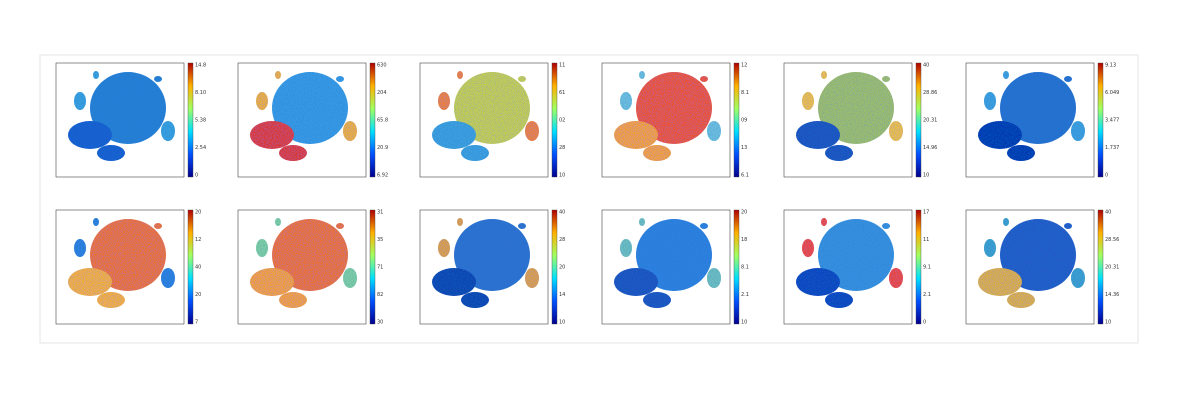 This screenshot has height=400, width=1180. What do you see at coordinates (382, 148) in the screenshot?
I see `colorbar-tick-label: 20.9` at bounding box center [382, 148].